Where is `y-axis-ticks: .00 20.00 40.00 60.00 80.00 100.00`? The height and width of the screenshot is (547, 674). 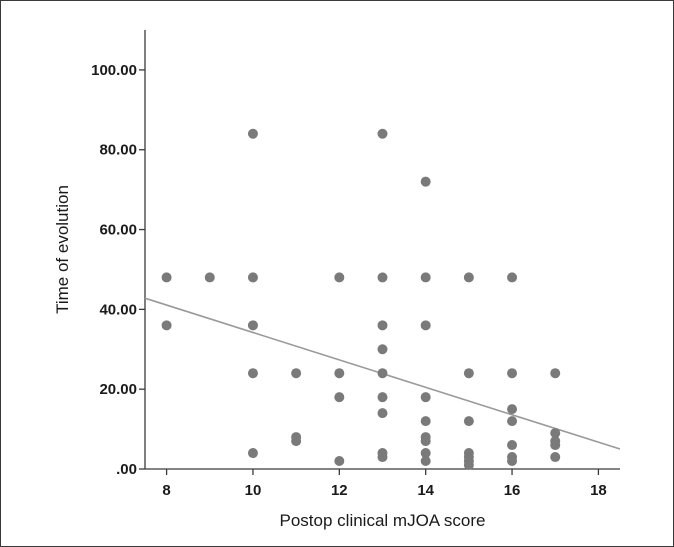
y-axis-ticks: .00 20.00 40.00 60.00 80.00 100.00 is located at coordinates (118, 270).